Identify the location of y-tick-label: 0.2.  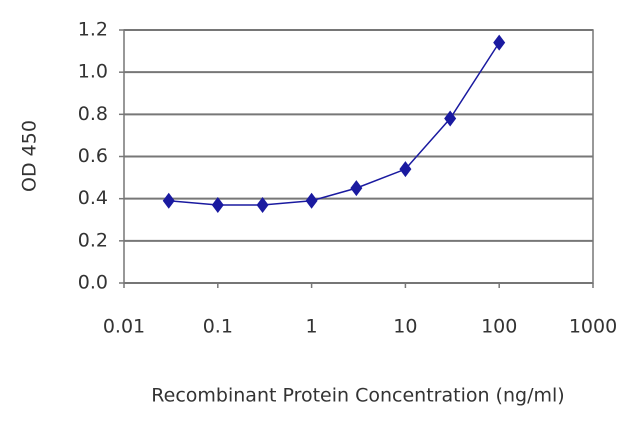
(93, 240).